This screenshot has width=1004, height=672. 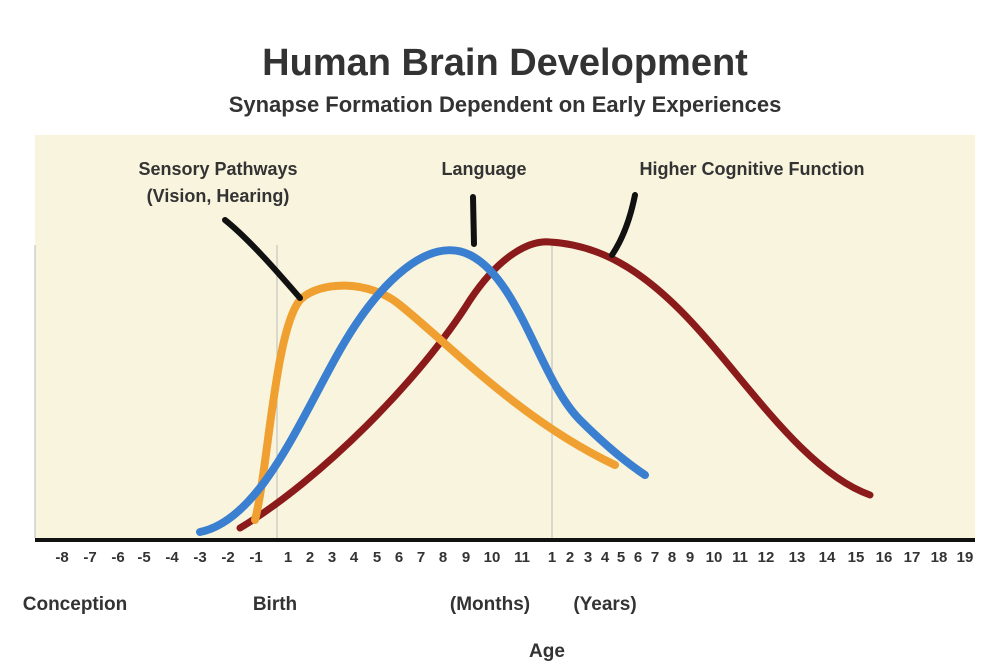 I want to click on tick-label: 18, so click(x=939, y=557).